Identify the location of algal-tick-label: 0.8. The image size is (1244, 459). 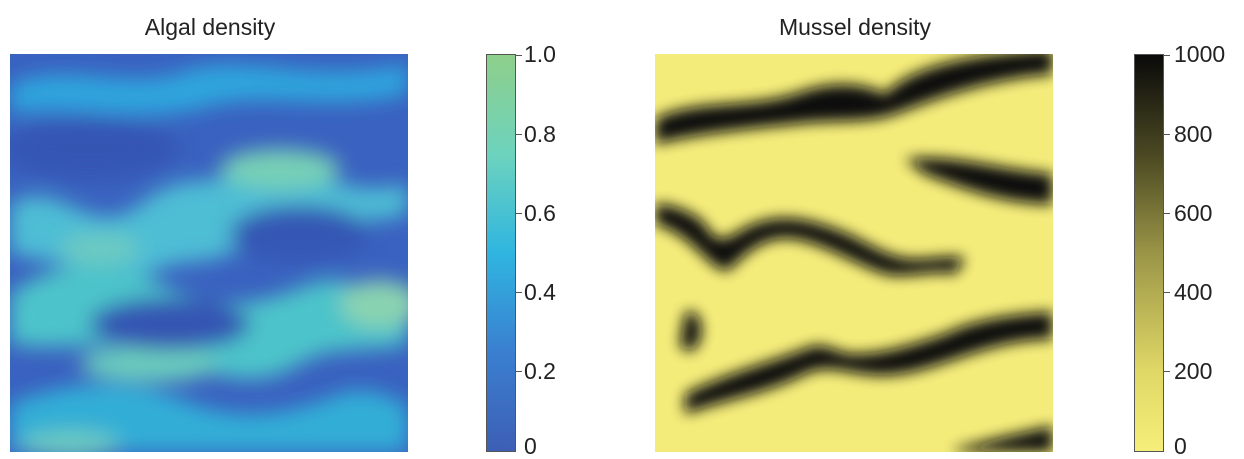
(540, 134).